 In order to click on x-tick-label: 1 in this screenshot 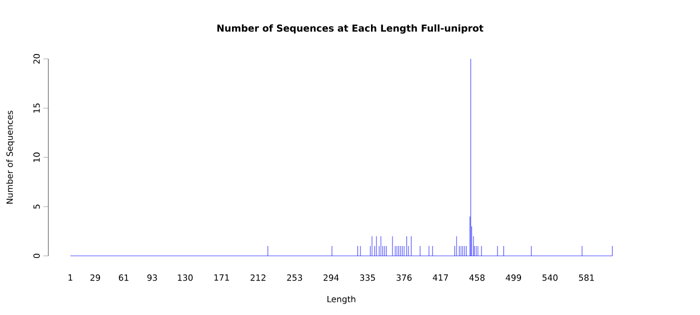, I will do `click(70, 277)`.